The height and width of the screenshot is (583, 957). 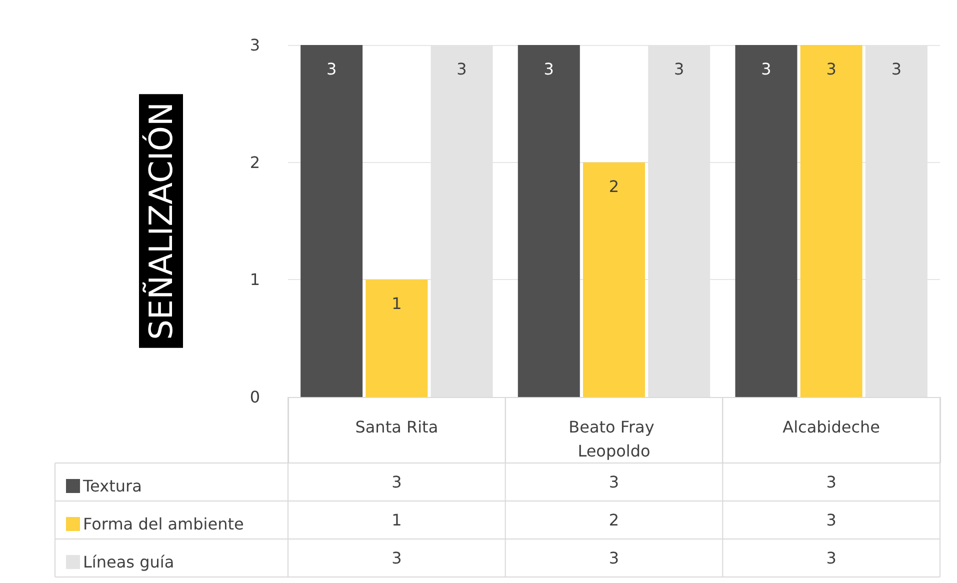 I want to click on y-tick-label: 3, so click(x=255, y=45).